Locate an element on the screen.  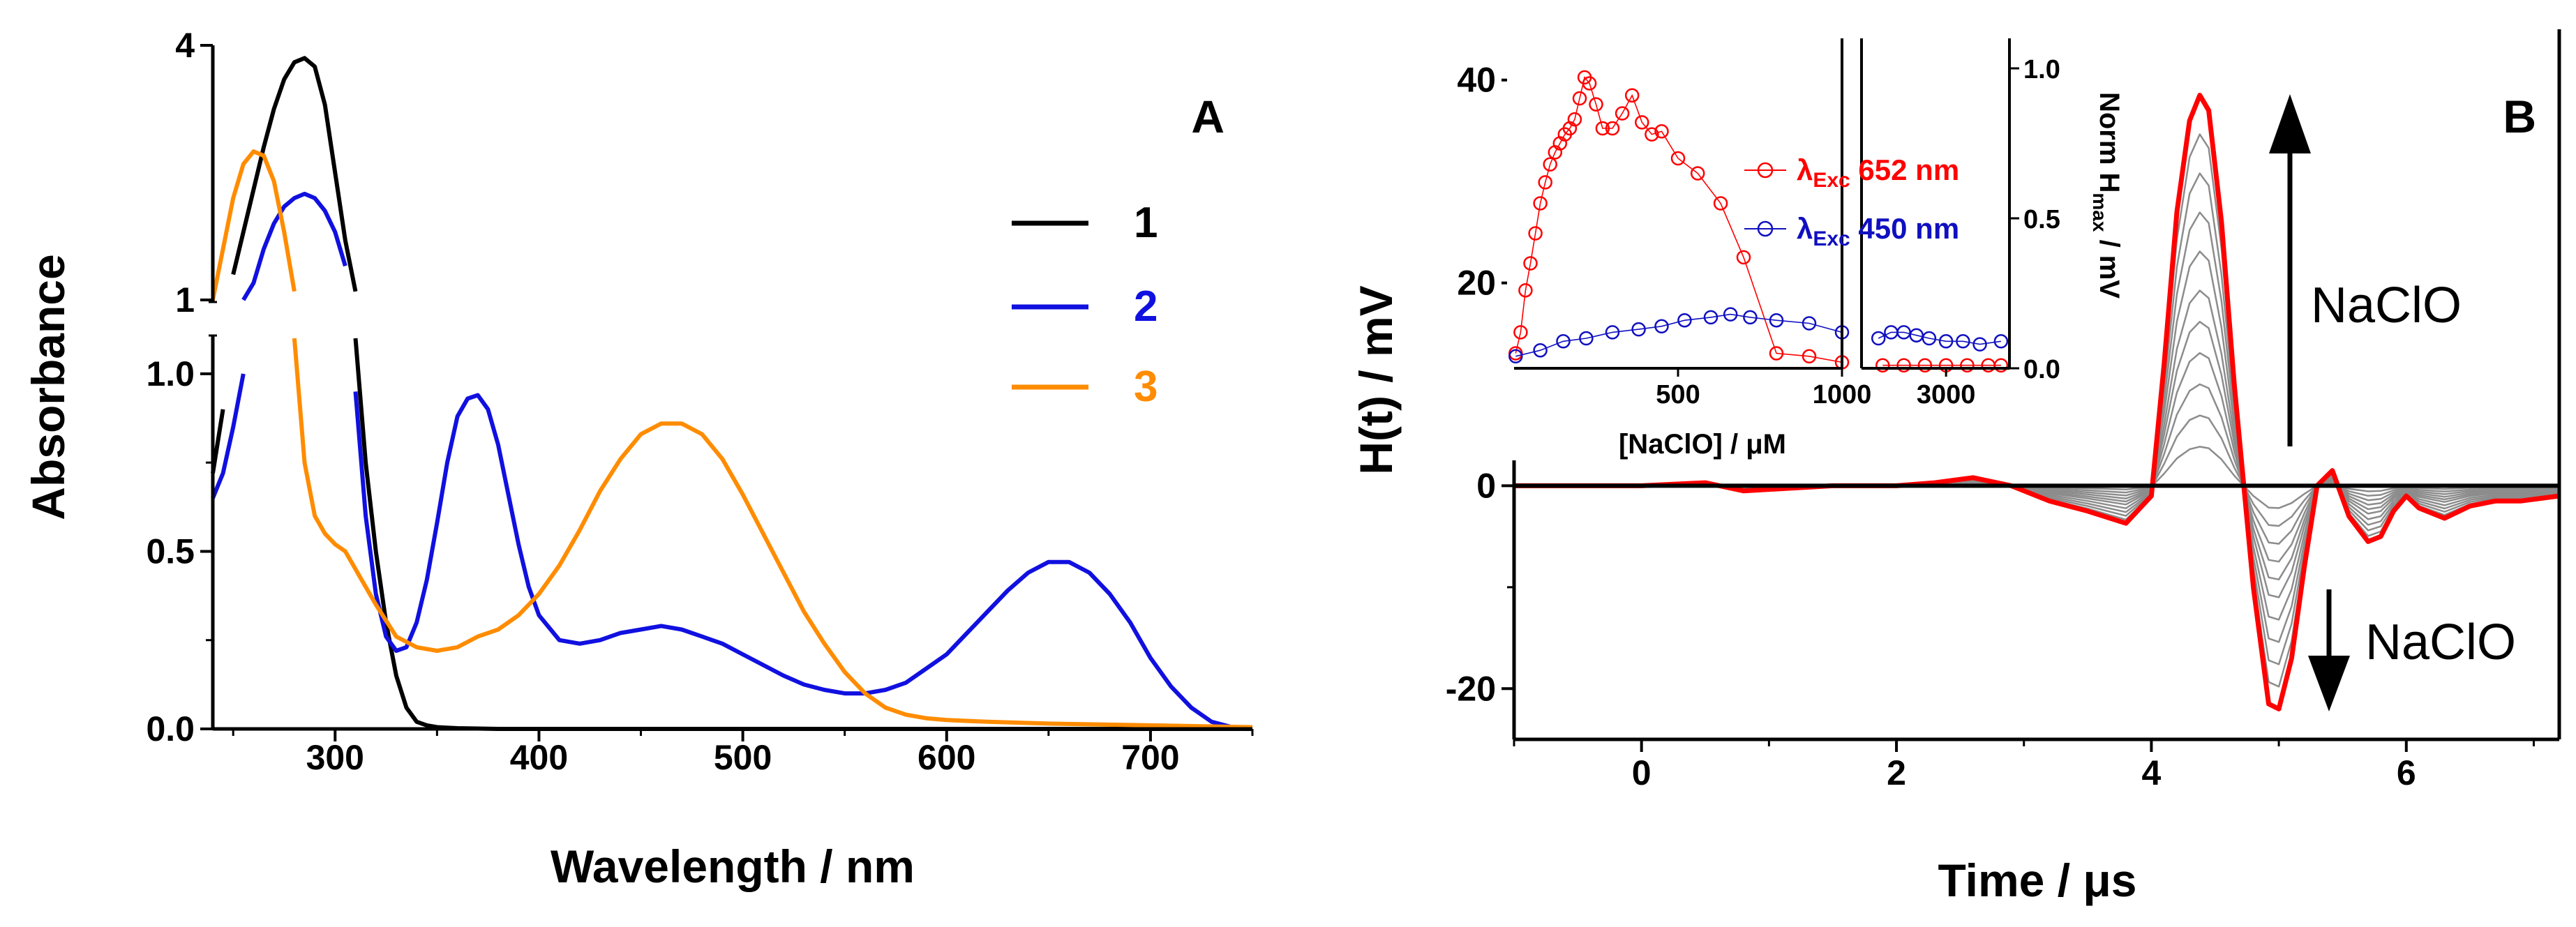
y-tick-label-0.0: 0.0 is located at coordinates (170, 728).